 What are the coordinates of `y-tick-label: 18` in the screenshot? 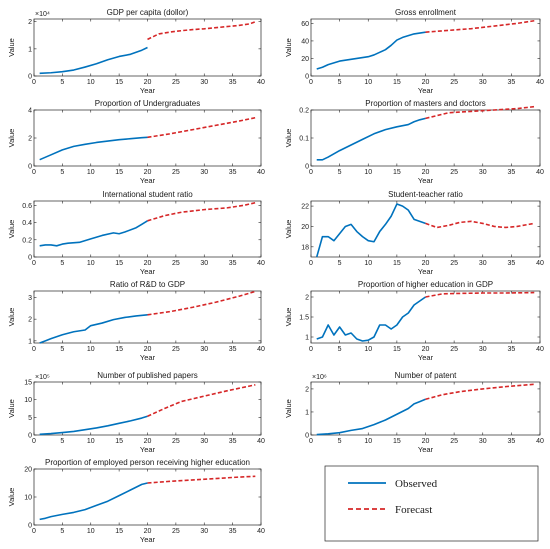 It's located at (305, 247).